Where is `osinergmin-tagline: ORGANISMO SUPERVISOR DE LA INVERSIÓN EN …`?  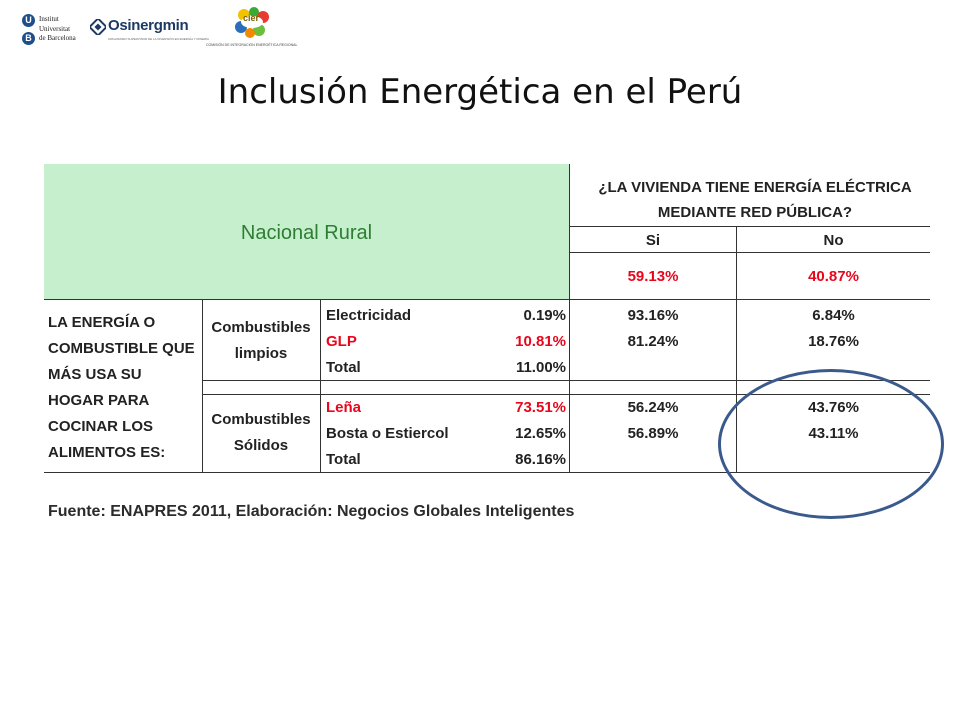 osinergmin-tagline: ORGANISMO SUPERVISOR DE LA INVERSIÓN EN … is located at coordinates (159, 39).